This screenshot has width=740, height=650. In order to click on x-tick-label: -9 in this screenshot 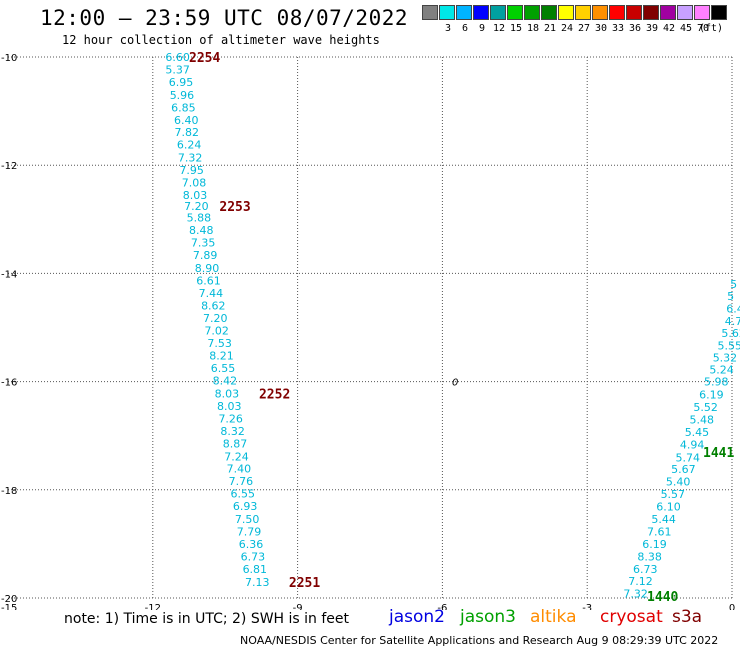, I will do `click(298, 606)`.